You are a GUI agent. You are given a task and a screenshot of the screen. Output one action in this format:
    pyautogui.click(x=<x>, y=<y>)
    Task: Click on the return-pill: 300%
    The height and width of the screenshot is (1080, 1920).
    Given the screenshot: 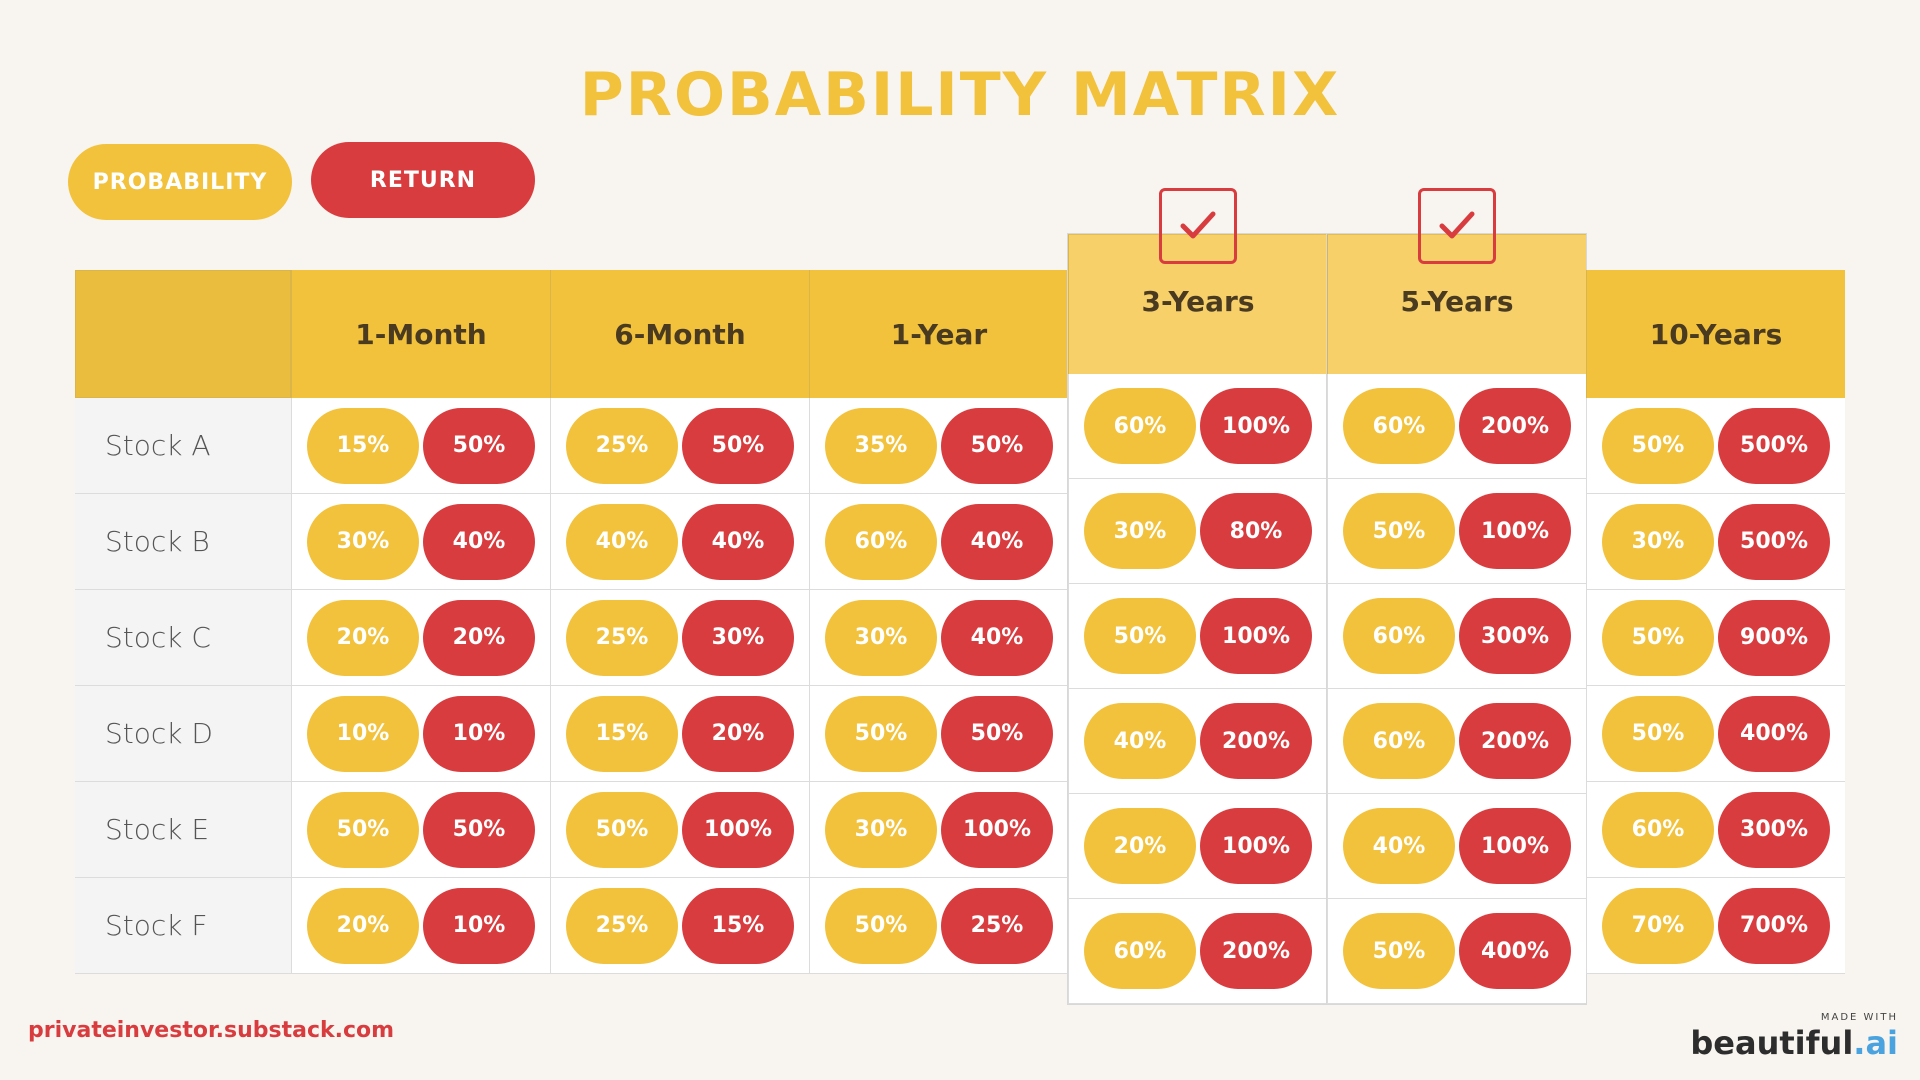 What is the action you would take?
    pyautogui.click(x=1515, y=636)
    